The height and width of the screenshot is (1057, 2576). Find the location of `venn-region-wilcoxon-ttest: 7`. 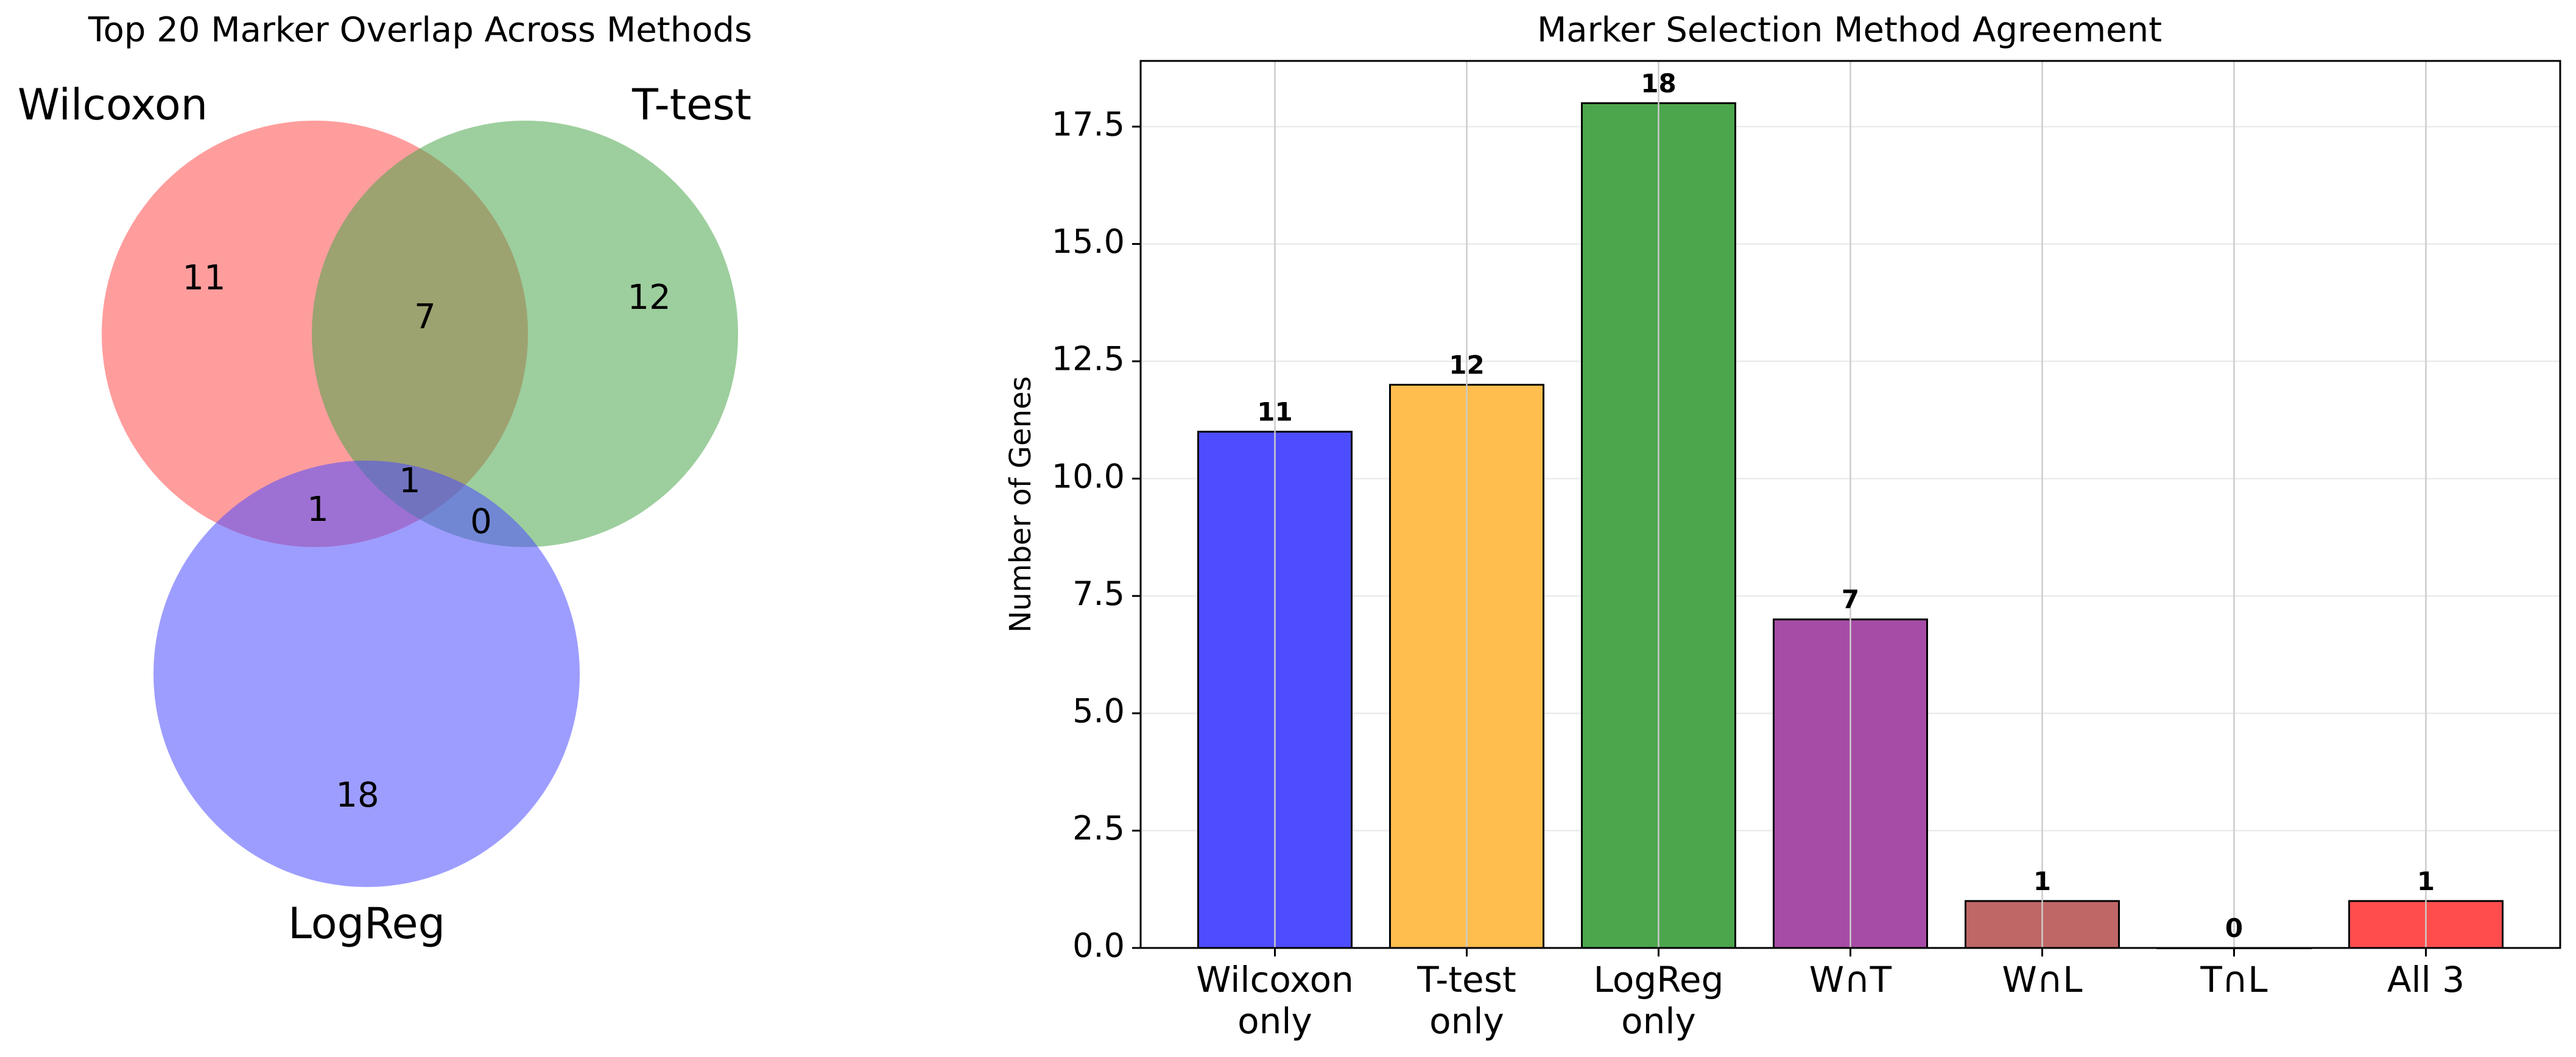

venn-region-wilcoxon-ttest: 7 is located at coordinates (425, 317).